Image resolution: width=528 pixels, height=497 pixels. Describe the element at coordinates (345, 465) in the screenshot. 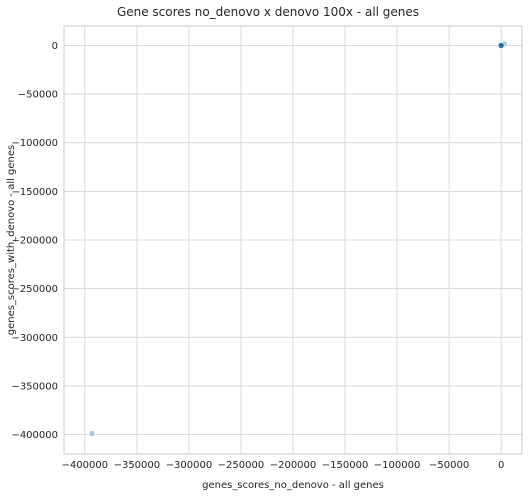

I see `x-tick-label: −150000` at that location.